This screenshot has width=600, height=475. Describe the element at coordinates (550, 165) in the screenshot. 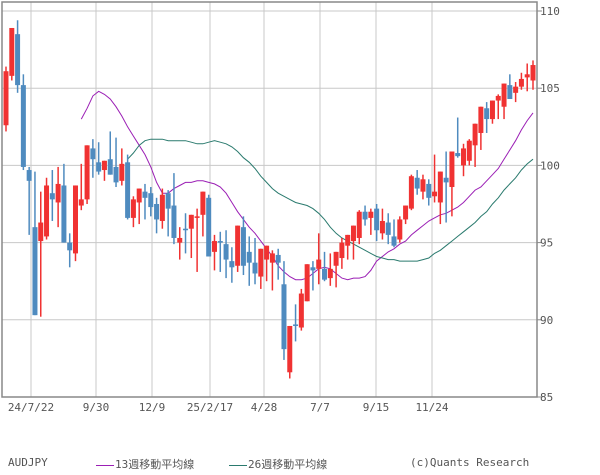

I see `y-tick-label: 100` at that location.